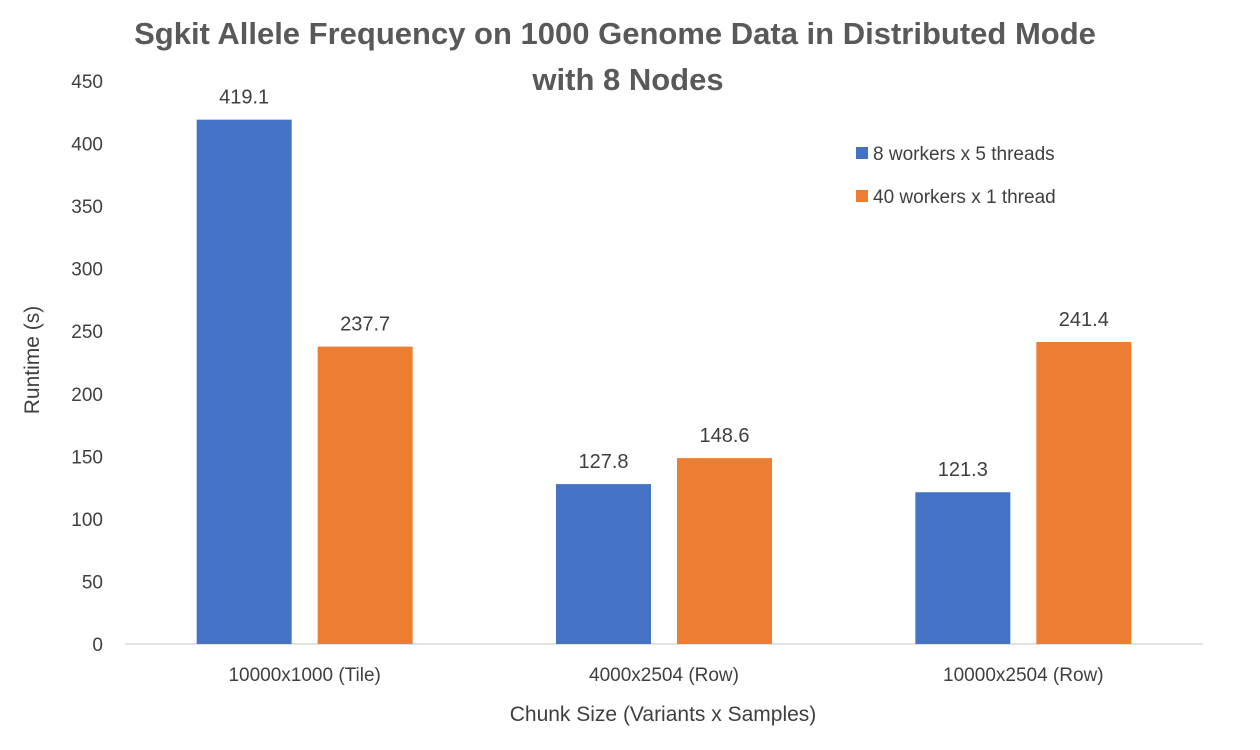 Image resolution: width=1260 pixels, height=750 pixels. I want to click on x-tick-label: 4000x2504 (Row), so click(664, 675).